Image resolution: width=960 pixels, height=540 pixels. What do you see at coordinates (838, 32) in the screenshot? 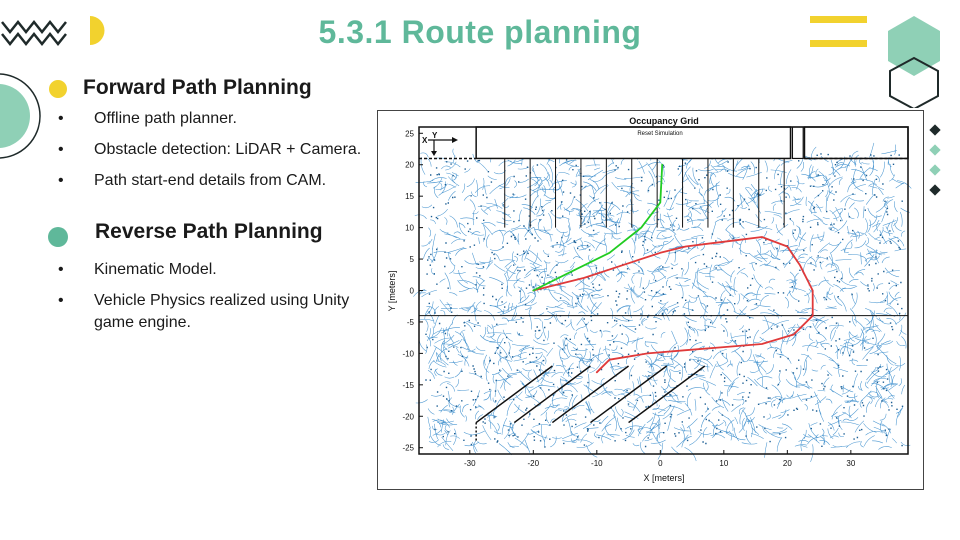
I see `bars-icon` at bounding box center [838, 32].